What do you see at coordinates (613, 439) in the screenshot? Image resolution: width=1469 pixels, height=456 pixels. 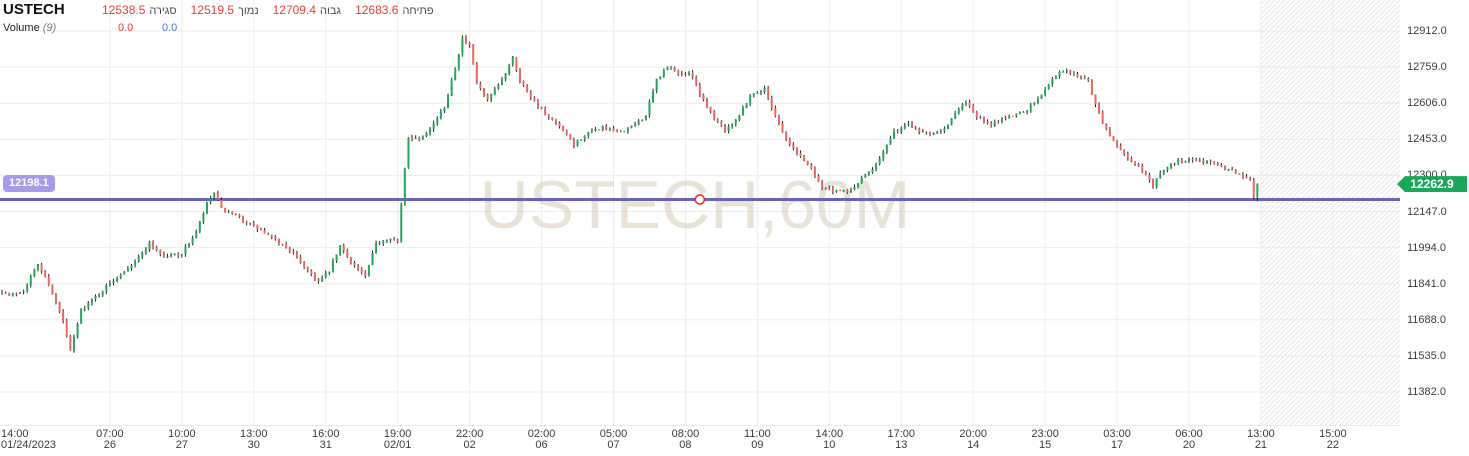 I see `time-tick-label: 05:00 07` at bounding box center [613, 439].